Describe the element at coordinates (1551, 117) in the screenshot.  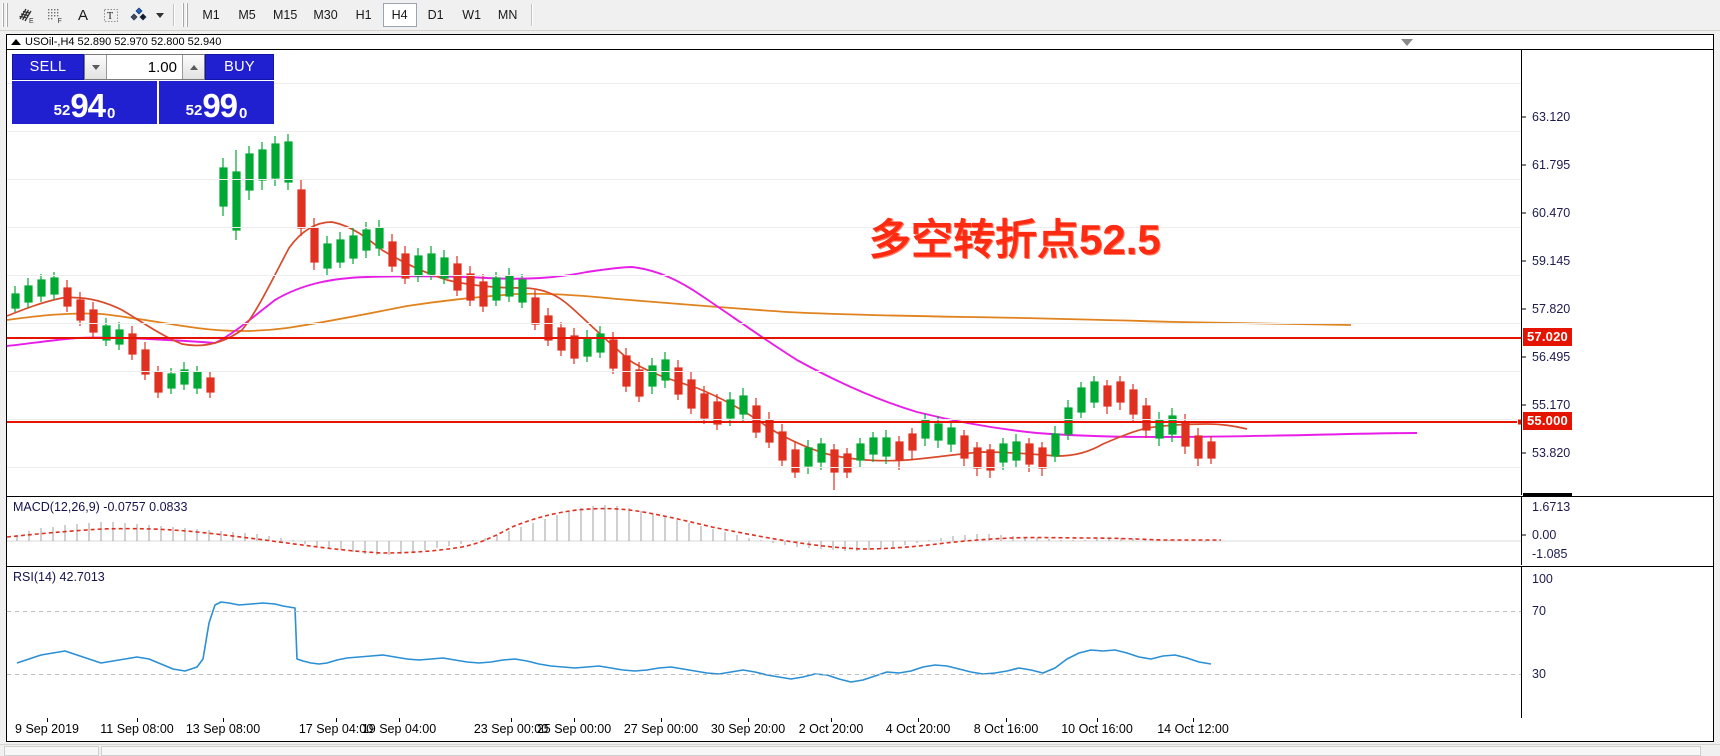
I see `price-tick: 63.120` at that location.